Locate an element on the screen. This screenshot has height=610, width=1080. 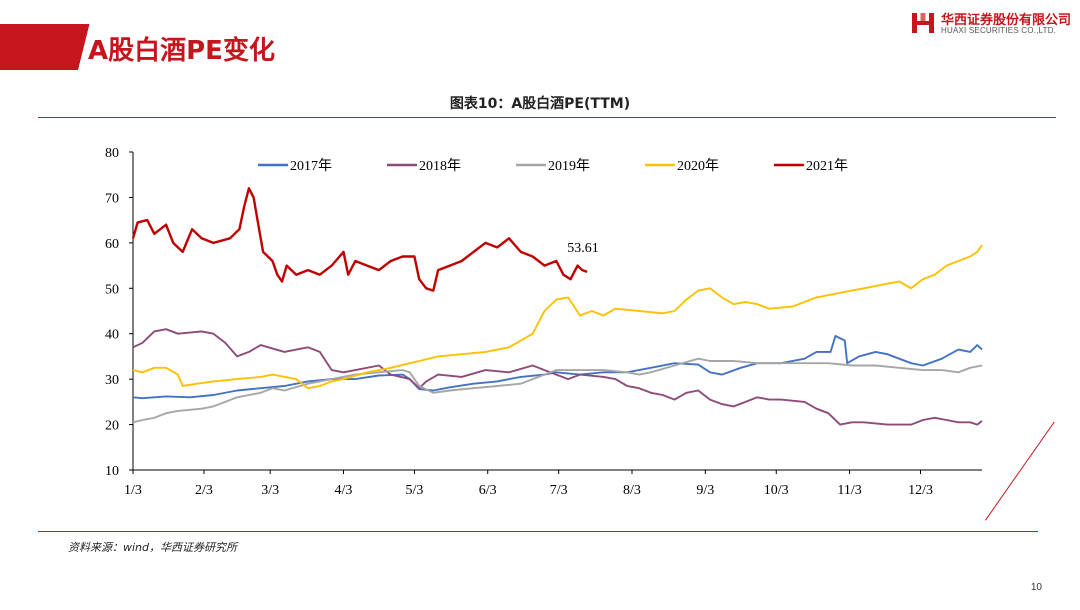
page-number: 10 is located at coordinates (1036, 587).